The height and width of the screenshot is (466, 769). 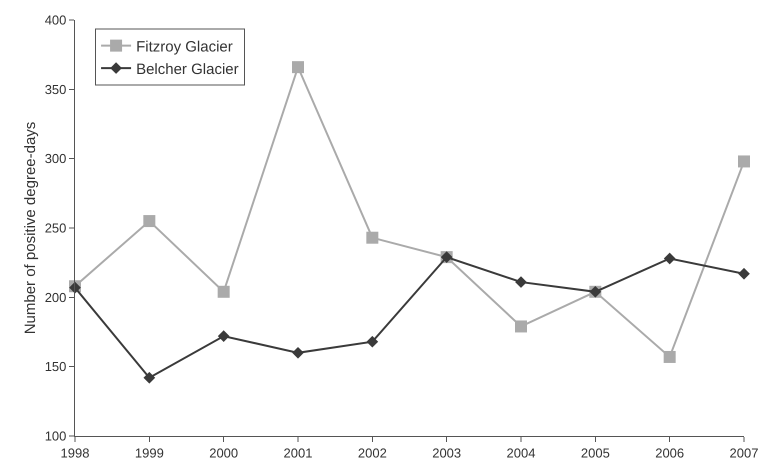 What do you see at coordinates (595, 453) in the screenshot?
I see `x-tick-label: 2005` at bounding box center [595, 453].